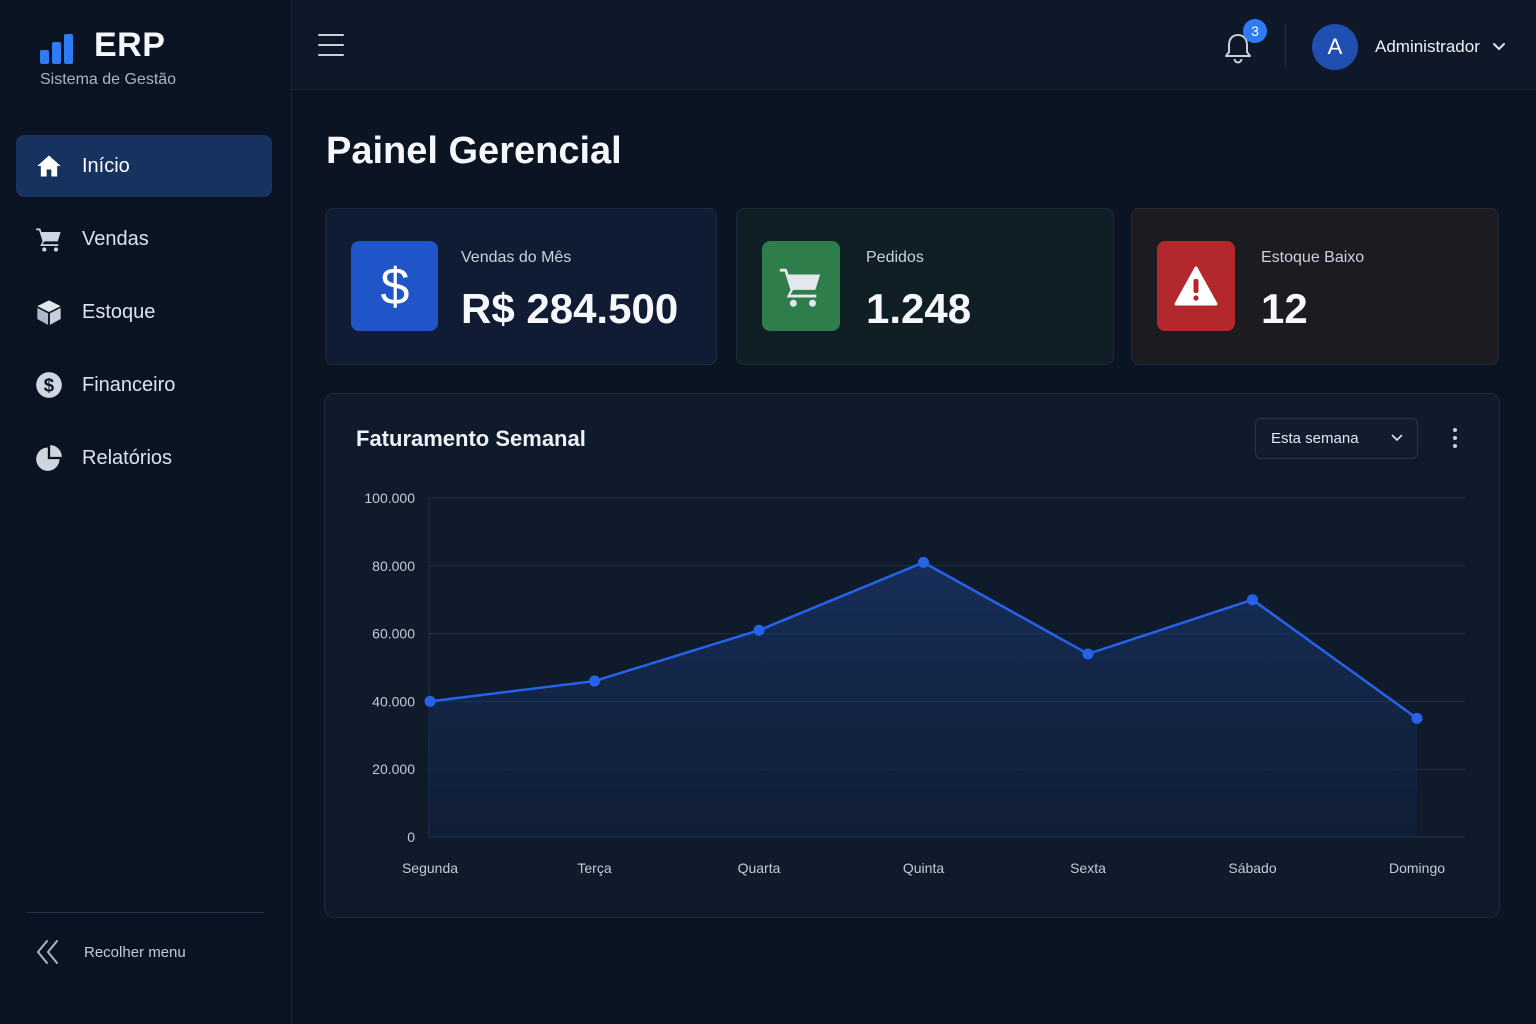  What do you see at coordinates (759, 868) in the screenshot?
I see `x-tick-label: Quarta` at bounding box center [759, 868].